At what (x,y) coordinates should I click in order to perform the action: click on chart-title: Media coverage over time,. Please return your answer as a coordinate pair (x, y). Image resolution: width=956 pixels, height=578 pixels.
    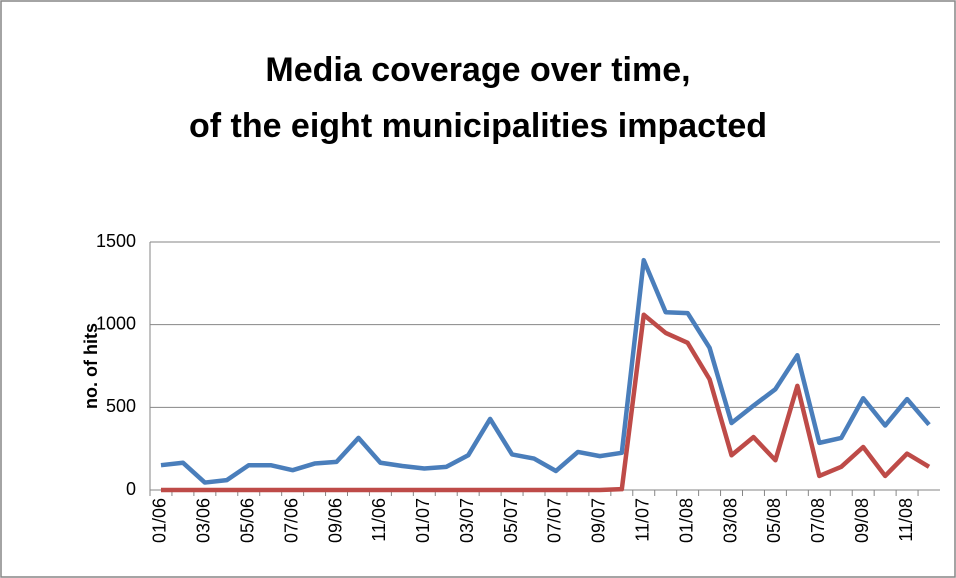
    Looking at the image, I should click on (477, 70).